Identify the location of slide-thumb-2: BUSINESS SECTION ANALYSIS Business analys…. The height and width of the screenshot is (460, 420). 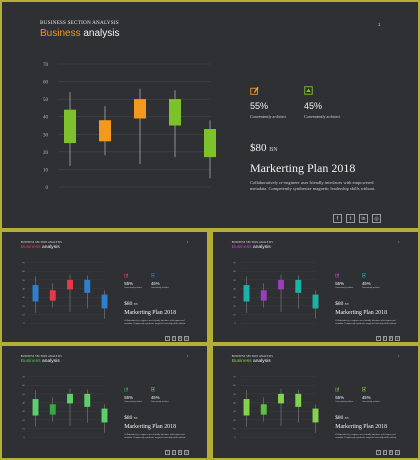
(315, 287).